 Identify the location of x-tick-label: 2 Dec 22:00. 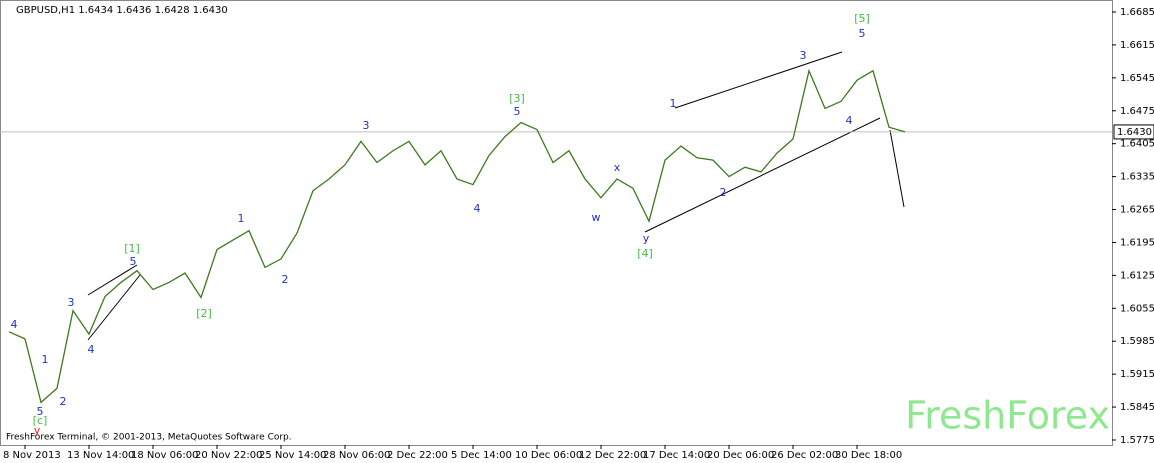
(417, 455).